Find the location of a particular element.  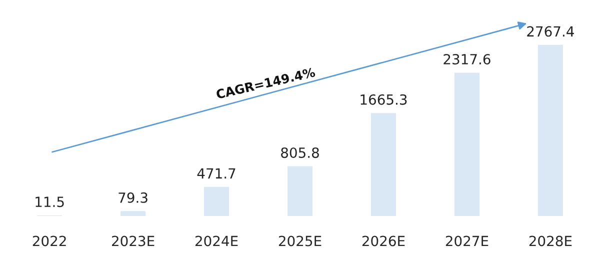

data-label: 2317.6 is located at coordinates (467, 59).